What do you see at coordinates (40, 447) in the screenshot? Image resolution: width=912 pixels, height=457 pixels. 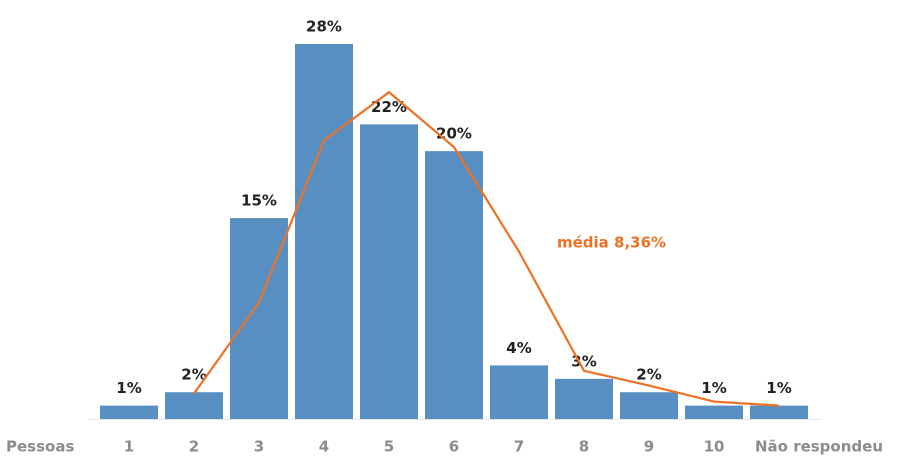 I see `x-axis-label: Pessoas` at bounding box center [40, 447].